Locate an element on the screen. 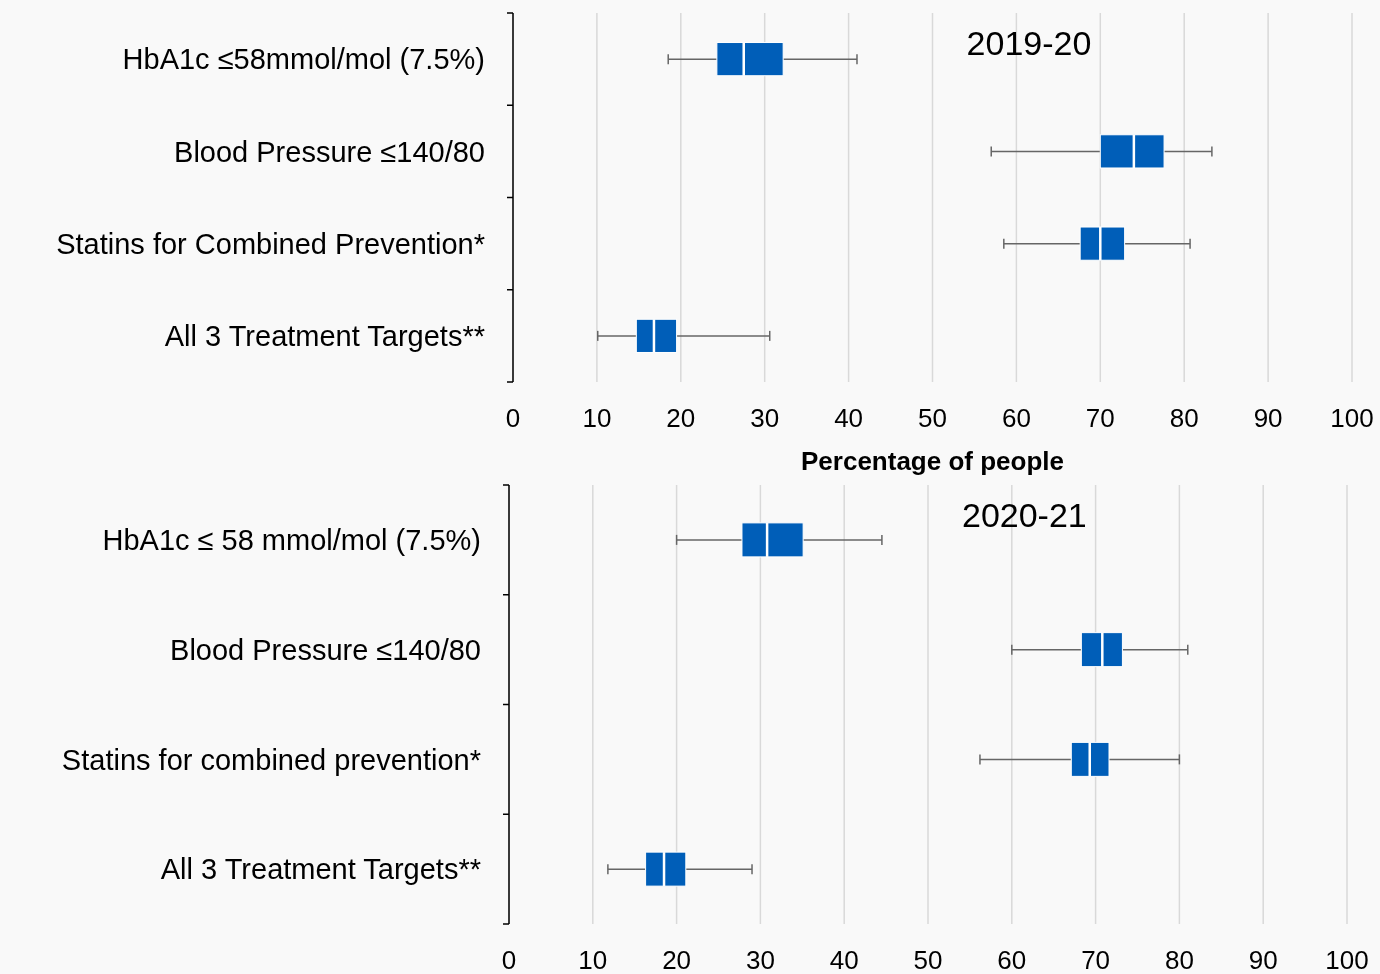 The image size is (1380, 974). y-tick-label: HbA1c ≤58mmol/mol (7.5%) is located at coordinates (303, 59).